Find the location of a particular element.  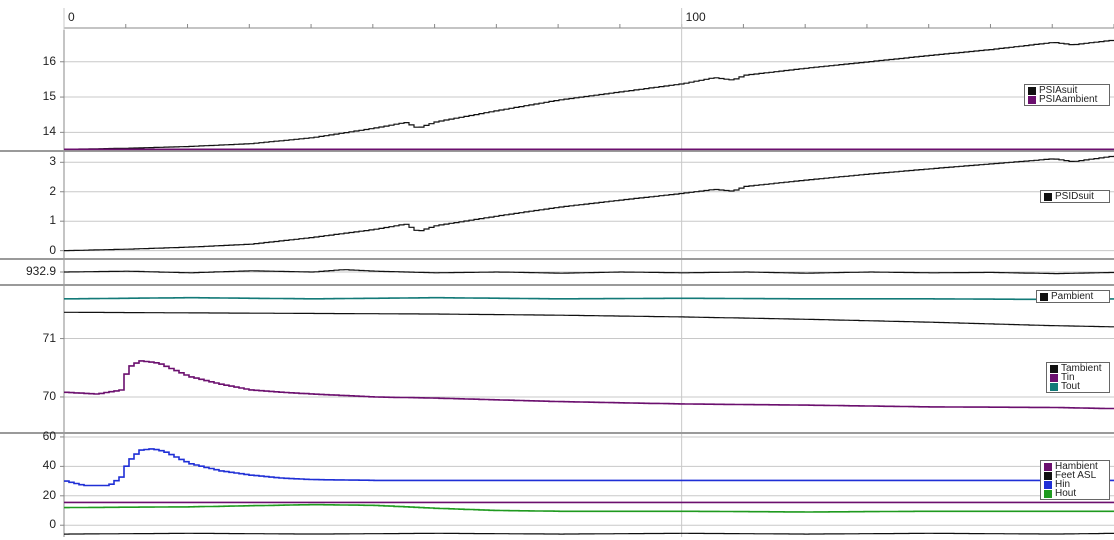

legend-entry: Hambient is located at coordinates (1075, 466).